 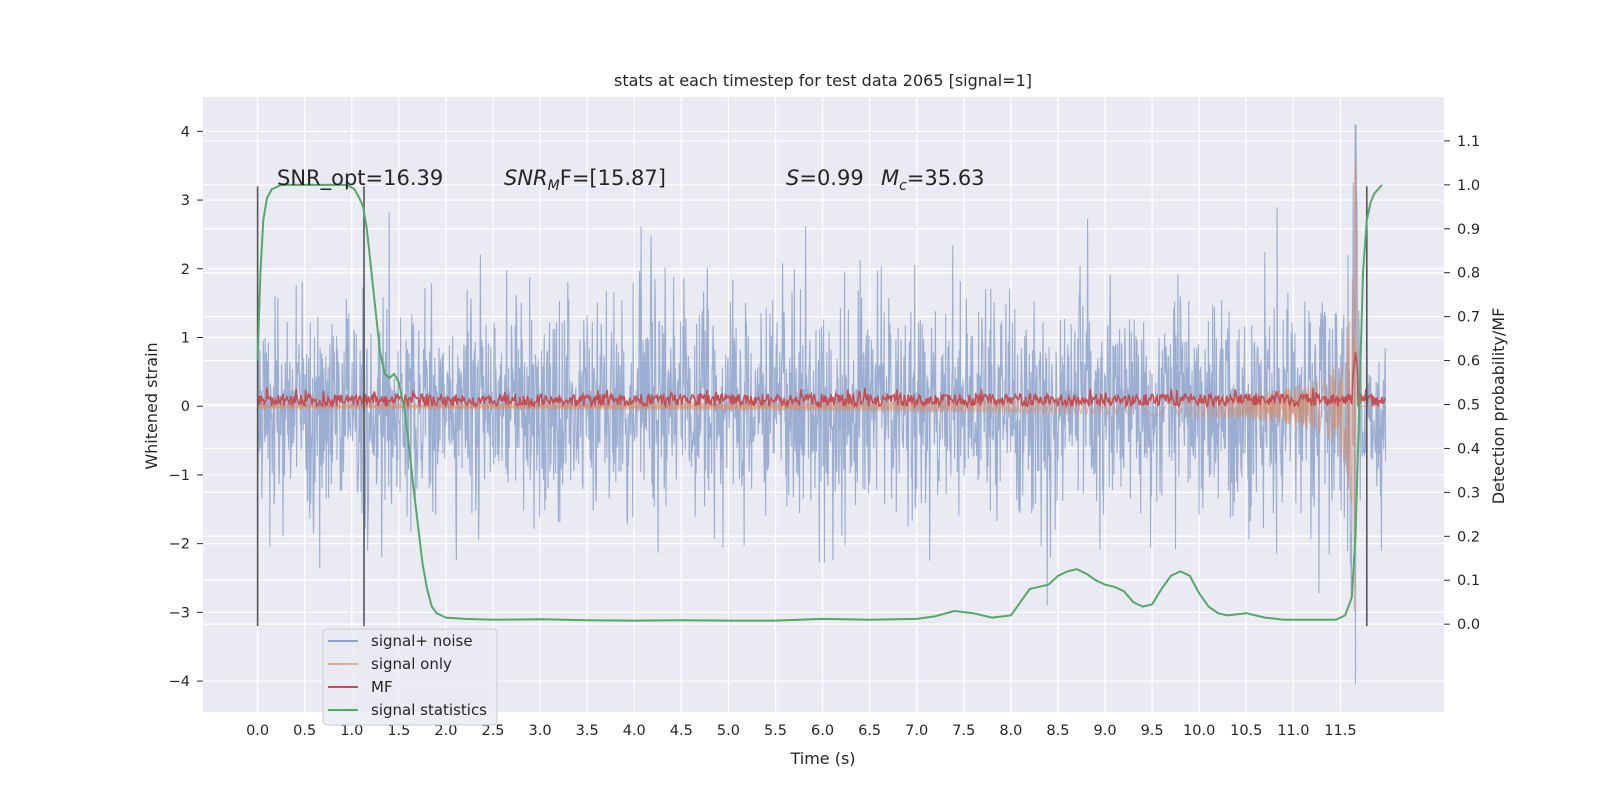 What do you see at coordinates (554, 186) in the screenshot?
I see `snr-mf-sub: M` at bounding box center [554, 186].